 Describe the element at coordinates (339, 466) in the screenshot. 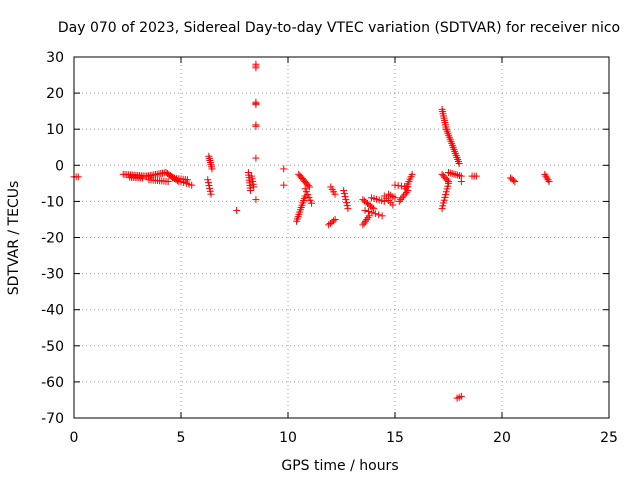

I see `x-axis-label: GPS time / hours` at that location.